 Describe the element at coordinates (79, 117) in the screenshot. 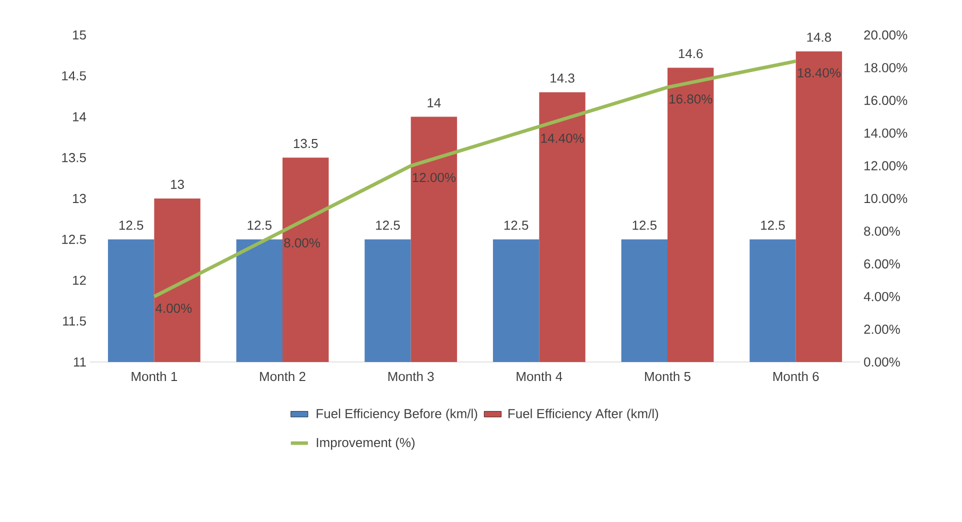

I see `y-tick-label: 14` at that location.